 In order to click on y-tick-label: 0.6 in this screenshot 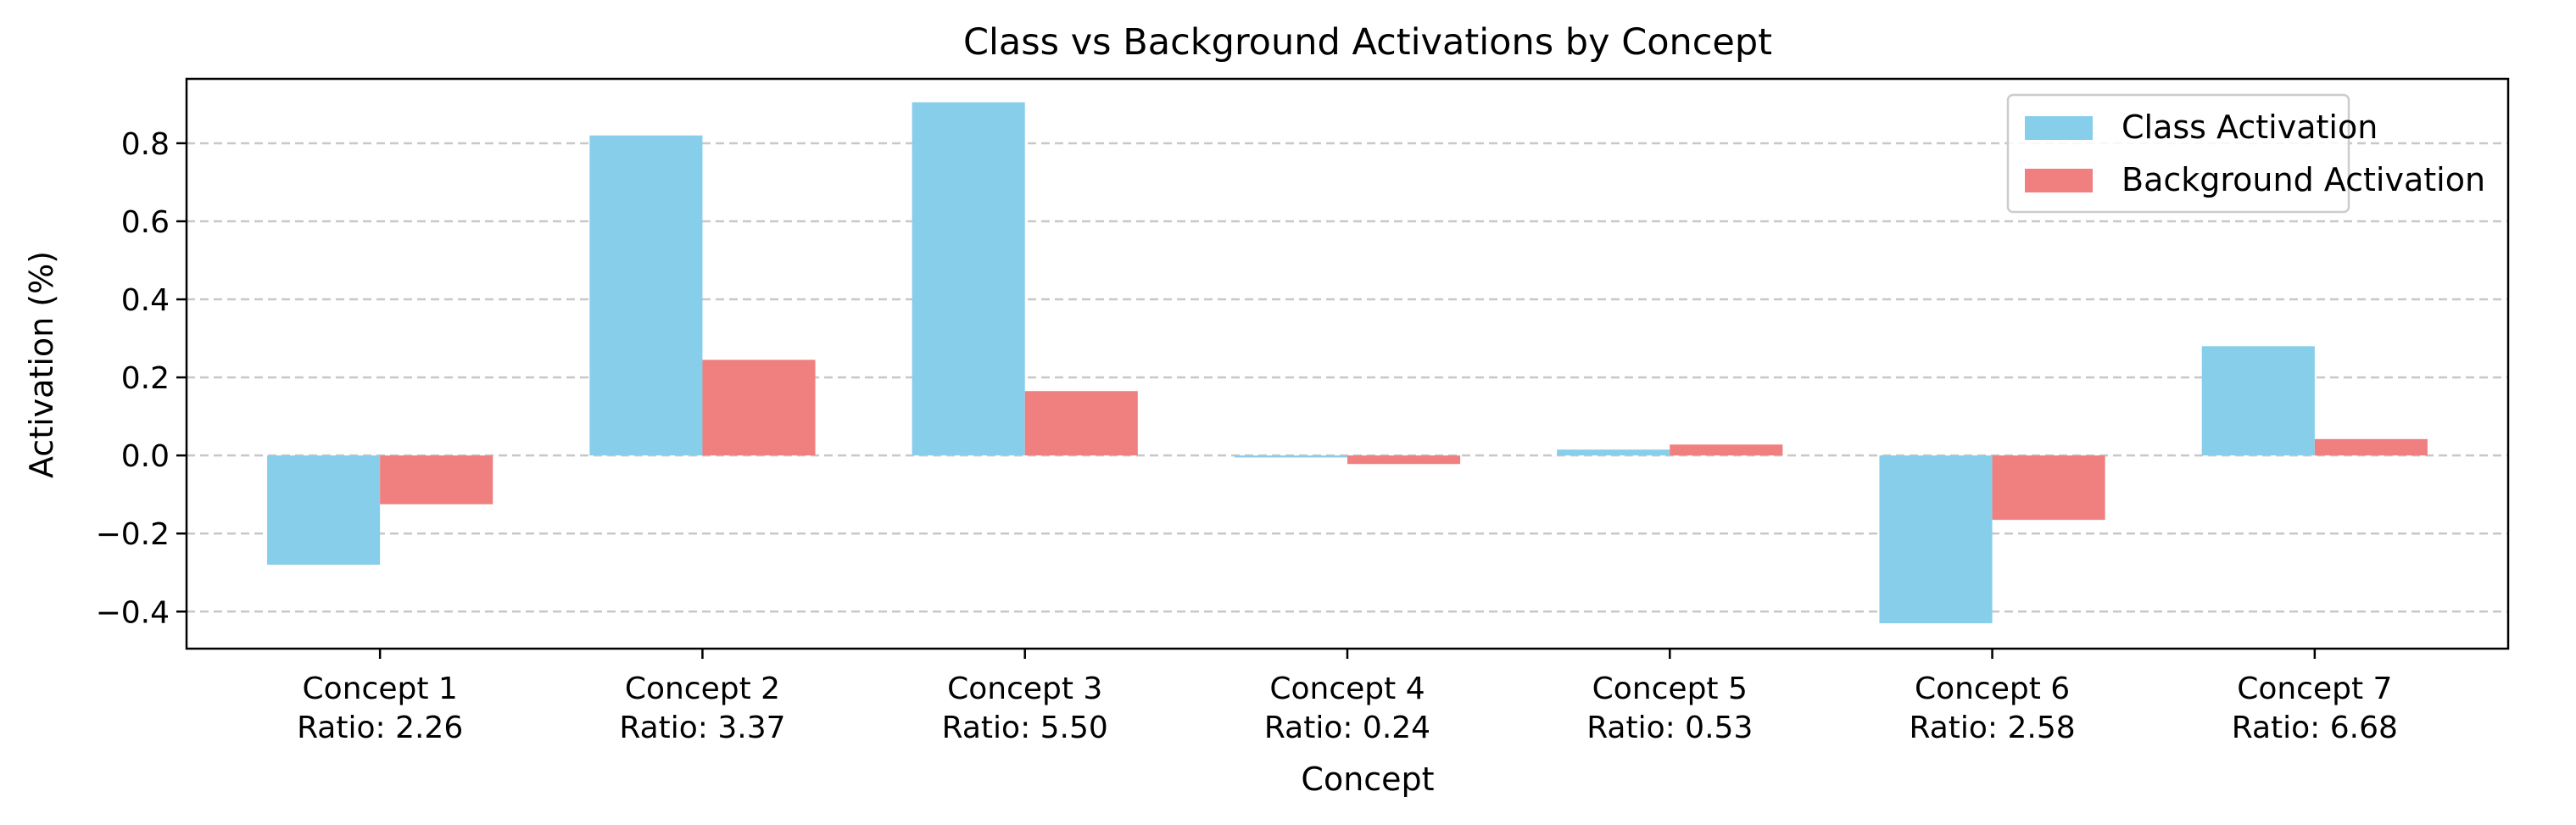, I will do `click(145, 223)`.